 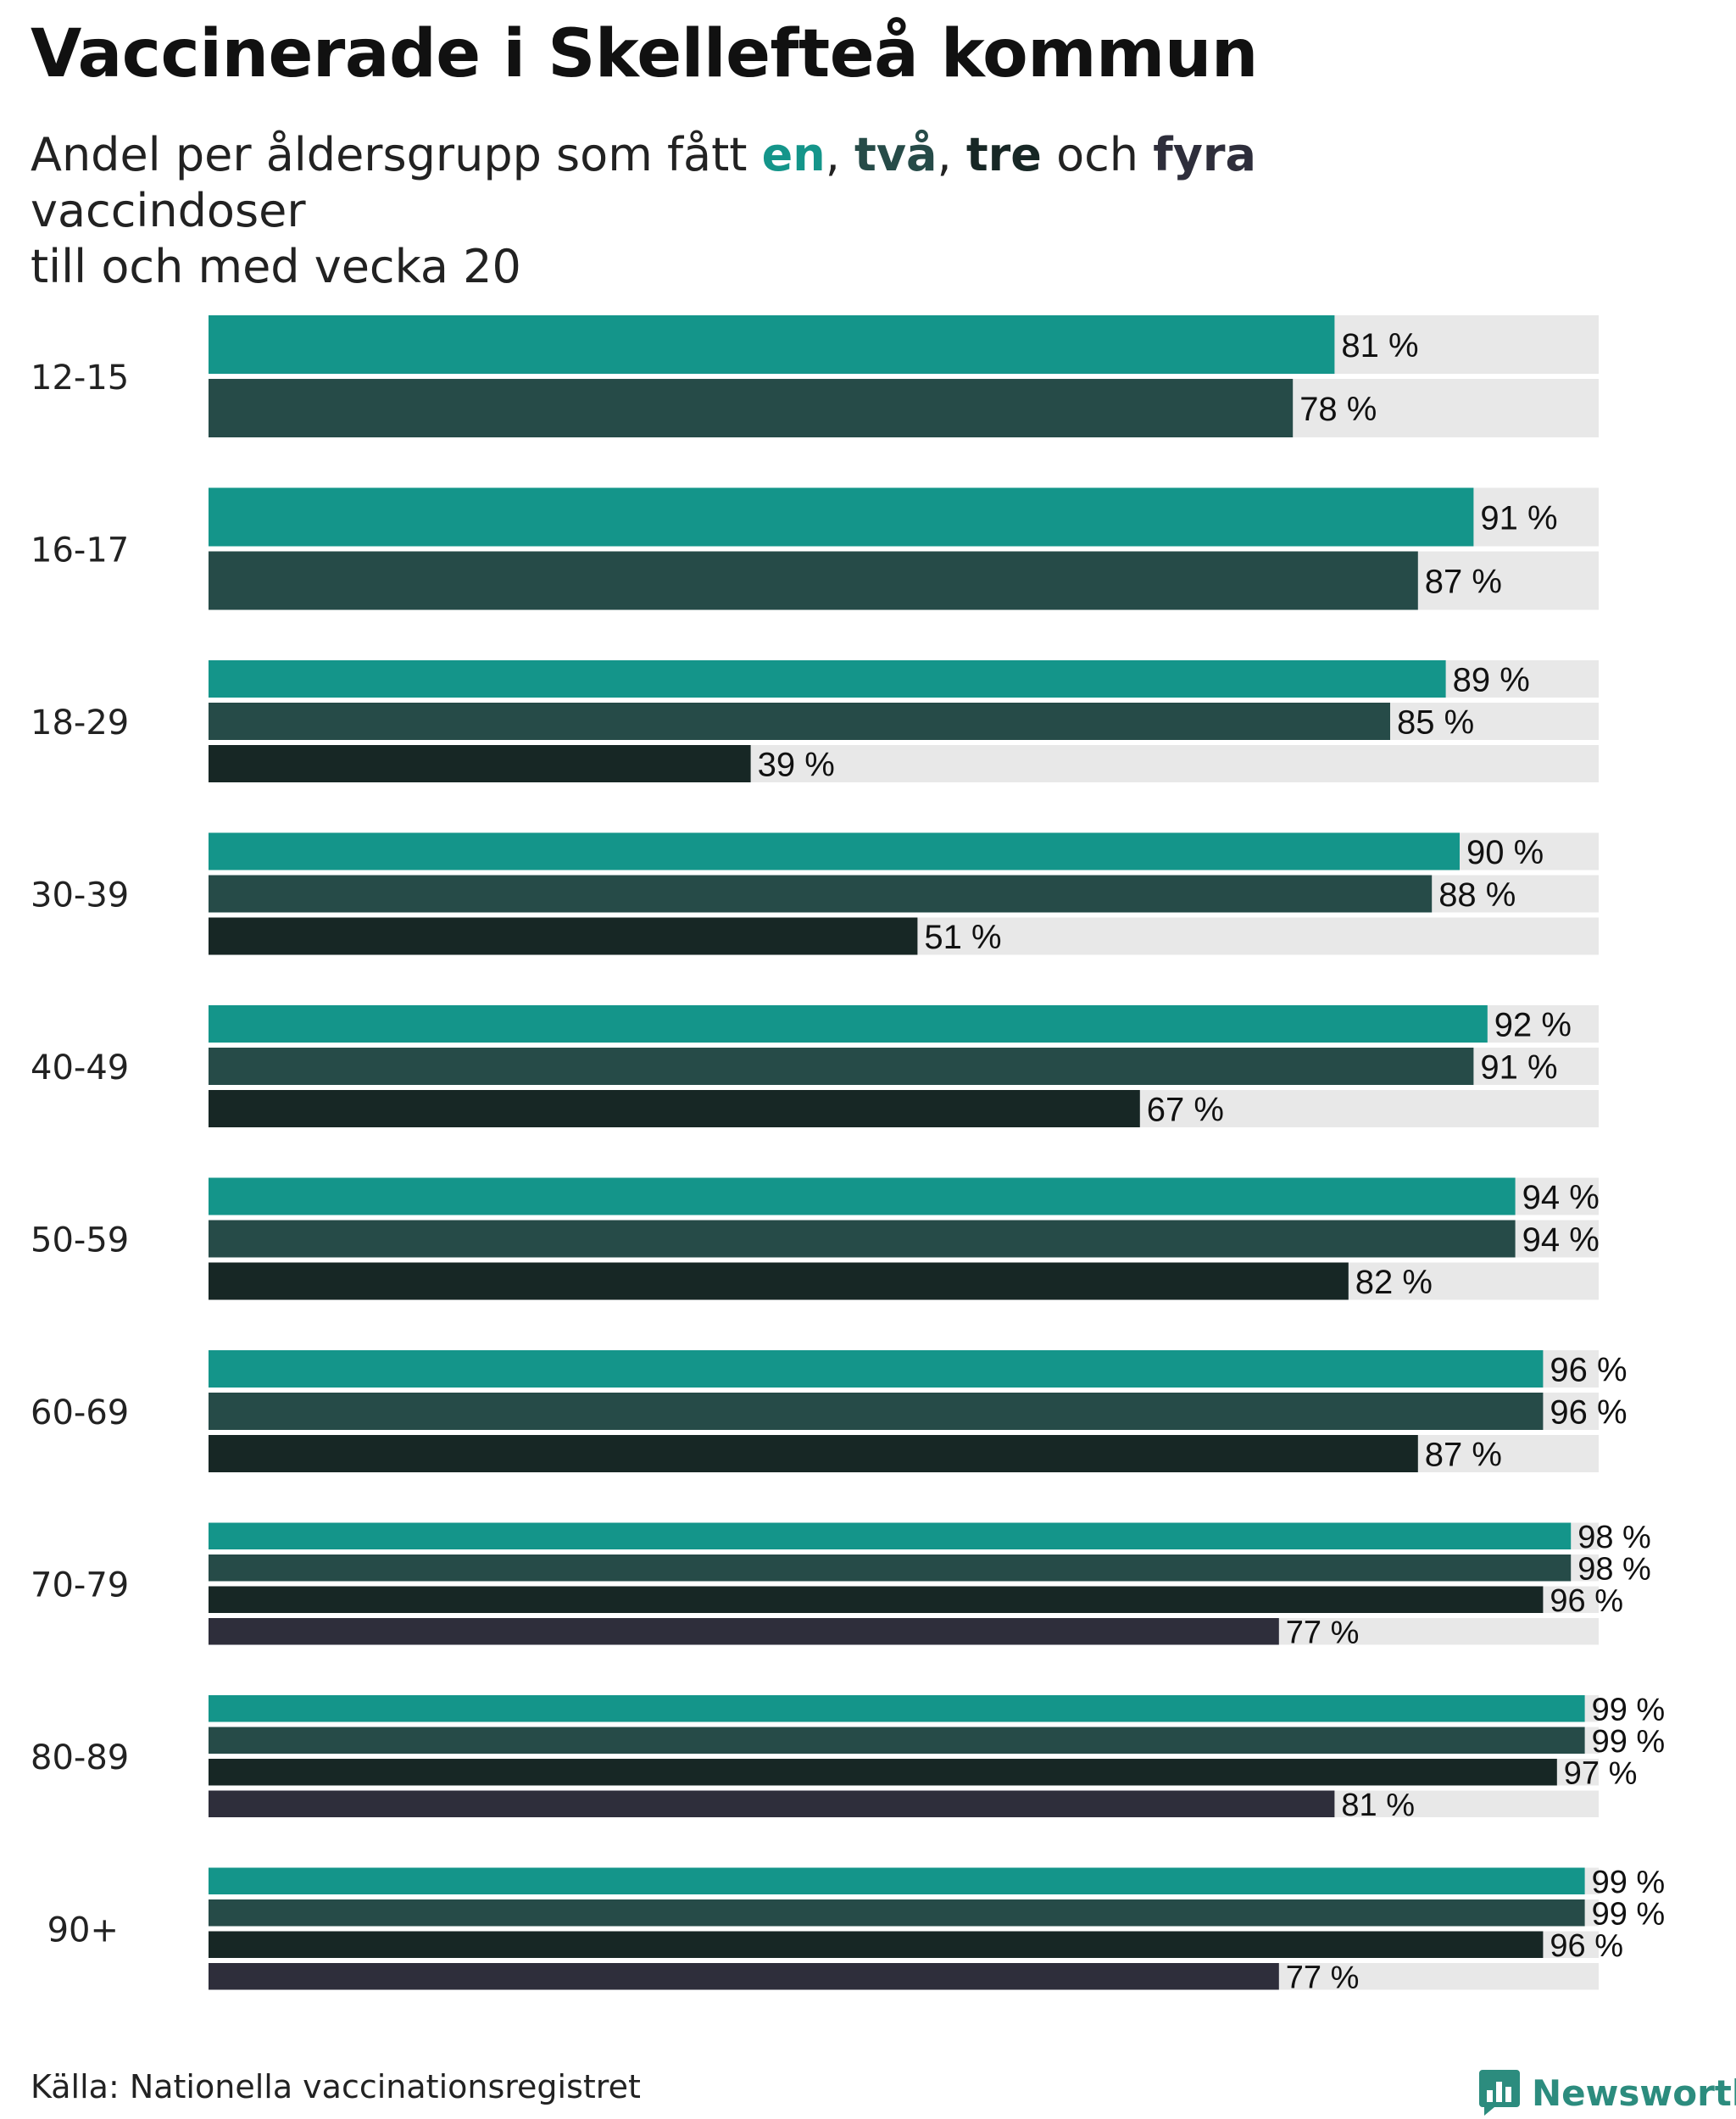 What do you see at coordinates (1477, 895) in the screenshot?
I see `data-label: 88 %` at bounding box center [1477, 895].